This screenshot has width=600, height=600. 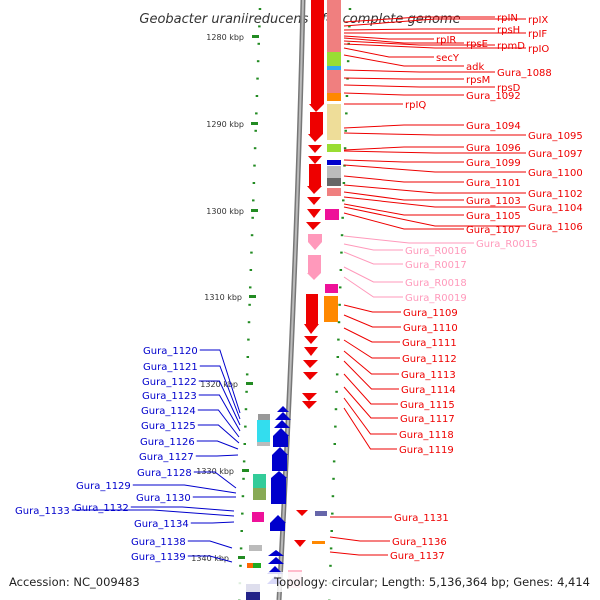 I want to click on gene-label: adk, so click(x=475, y=67).